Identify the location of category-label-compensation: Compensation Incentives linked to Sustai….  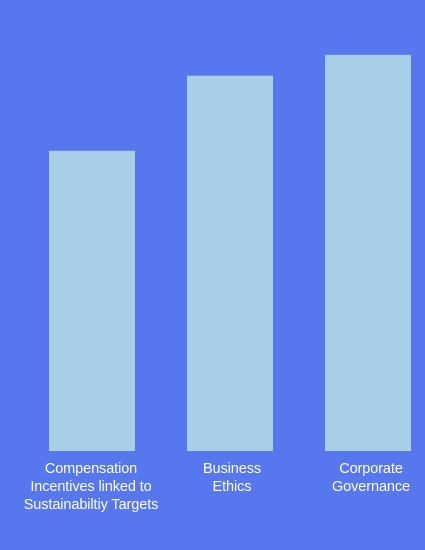
(91, 487).